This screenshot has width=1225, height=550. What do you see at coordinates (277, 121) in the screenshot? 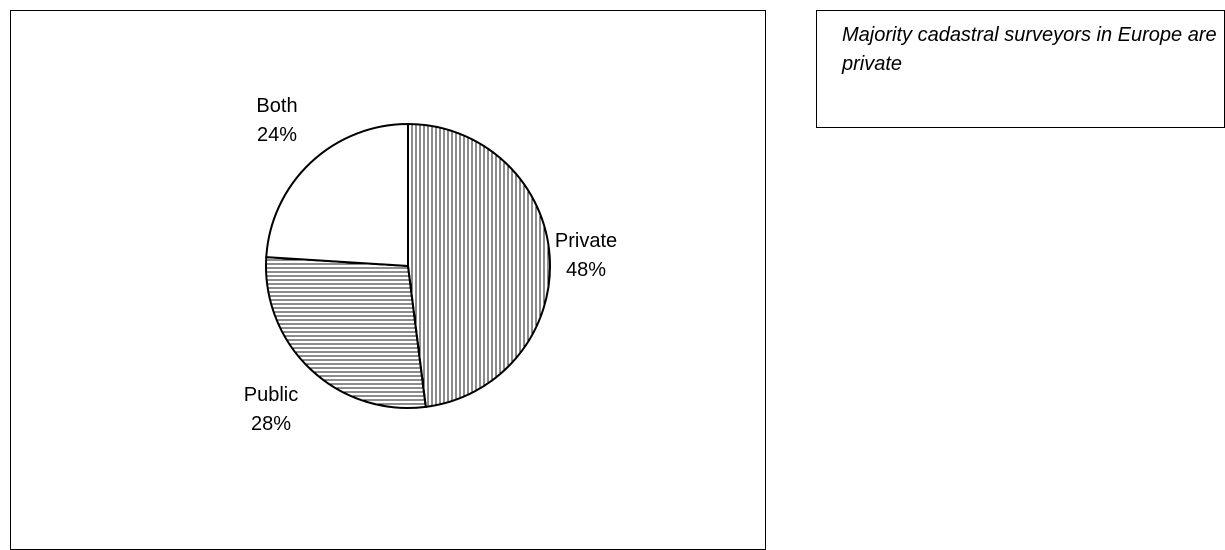
I see `slice-label-both: Both 24%` at bounding box center [277, 121].